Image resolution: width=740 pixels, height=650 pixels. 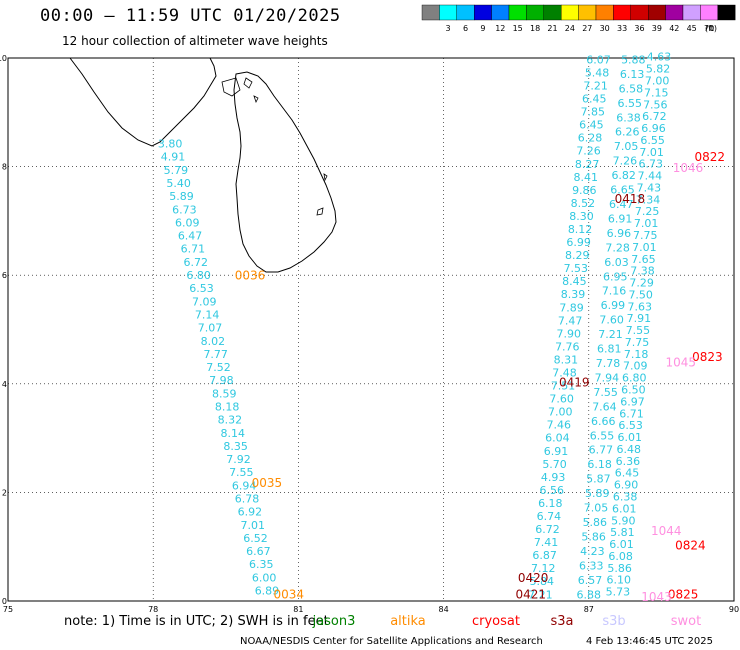 I want to click on wave-height-value: 8.35, so click(x=235, y=446).